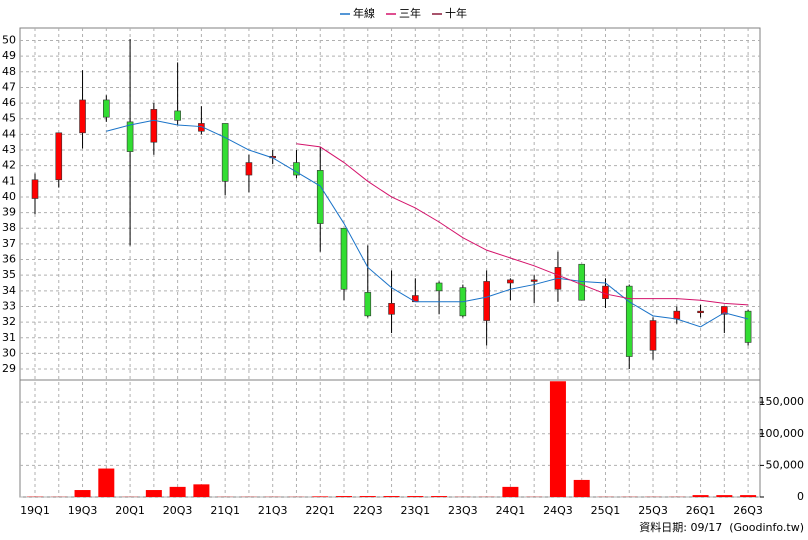 This screenshot has height=540, width=808. What do you see at coordinates (9, 352) in the screenshot?
I see `y-tick-label: 30` at bounding box center [9, 352].